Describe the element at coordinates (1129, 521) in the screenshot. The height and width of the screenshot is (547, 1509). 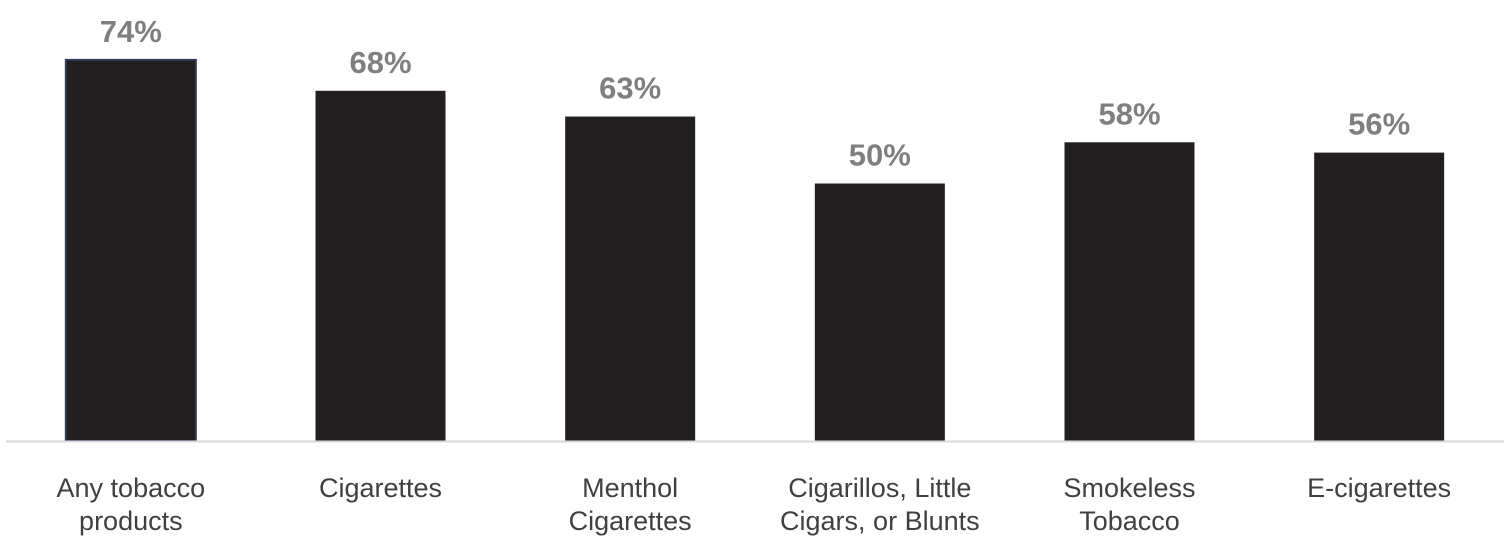
I see `category-label-line: Tobacco` at that location.